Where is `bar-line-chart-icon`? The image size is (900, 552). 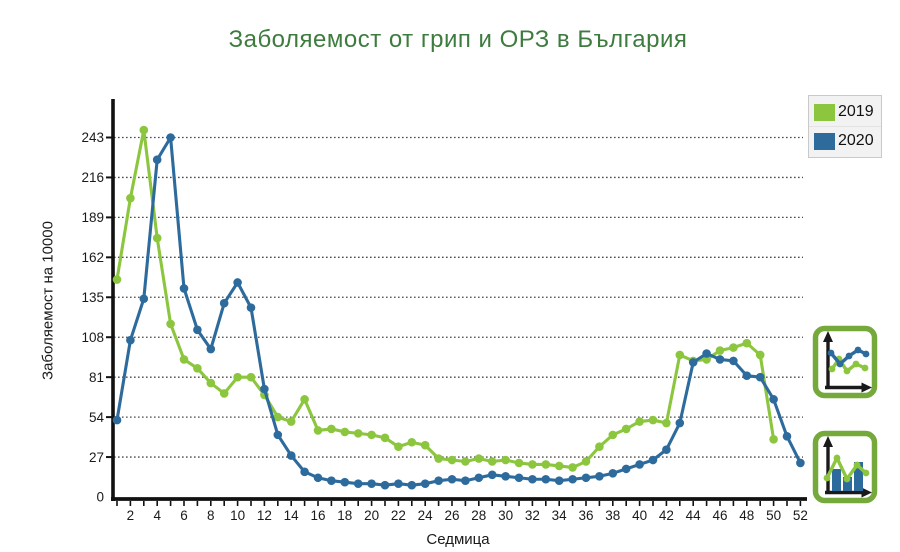
bar-line-chart-icon is located at coordinates (845, 467).